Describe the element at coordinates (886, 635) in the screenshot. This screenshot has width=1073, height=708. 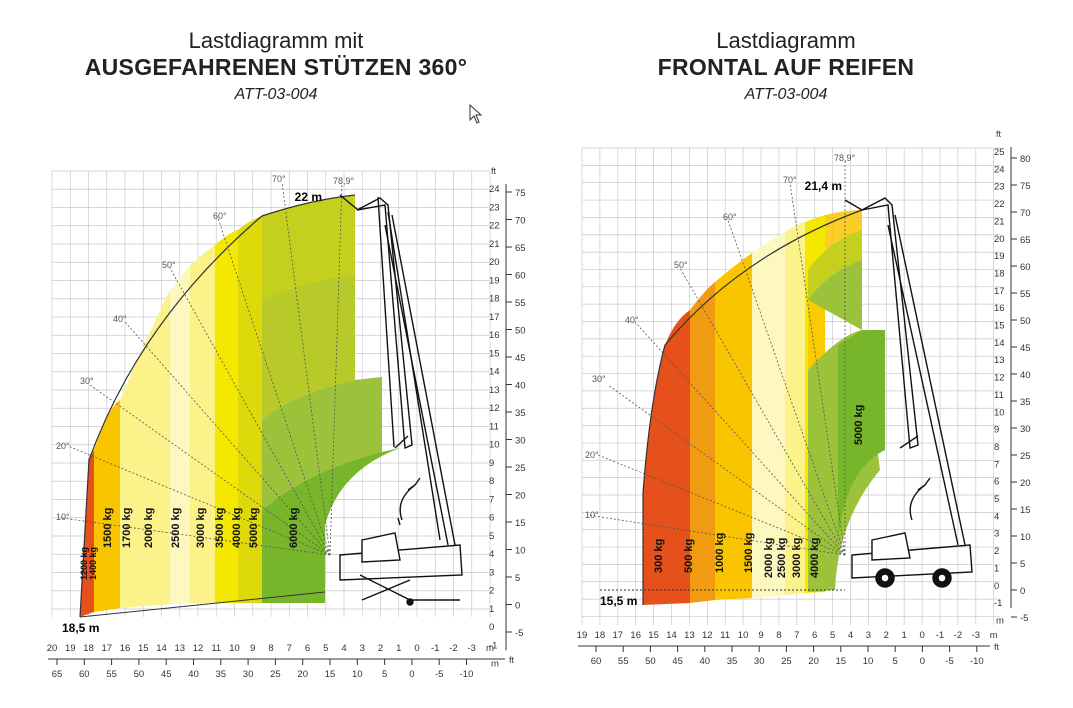
I see `x-tick-m: 2` at that location.